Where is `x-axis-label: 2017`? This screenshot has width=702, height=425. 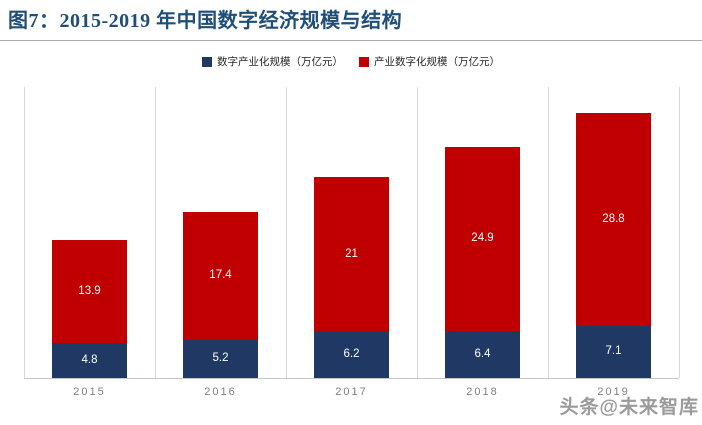 x-axis-label: 2017 is located at coordinates (351, 392).